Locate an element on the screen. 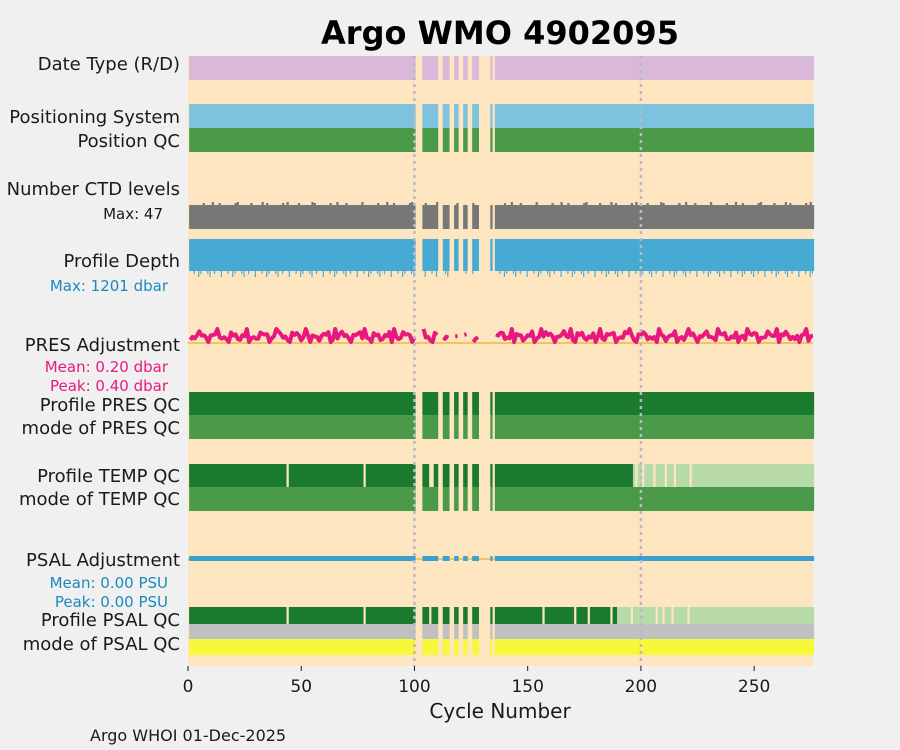 Image resolution: width=900 pixels, height=750 pixels. label-position-qc: Position QC is located at coordinates (128, 141).